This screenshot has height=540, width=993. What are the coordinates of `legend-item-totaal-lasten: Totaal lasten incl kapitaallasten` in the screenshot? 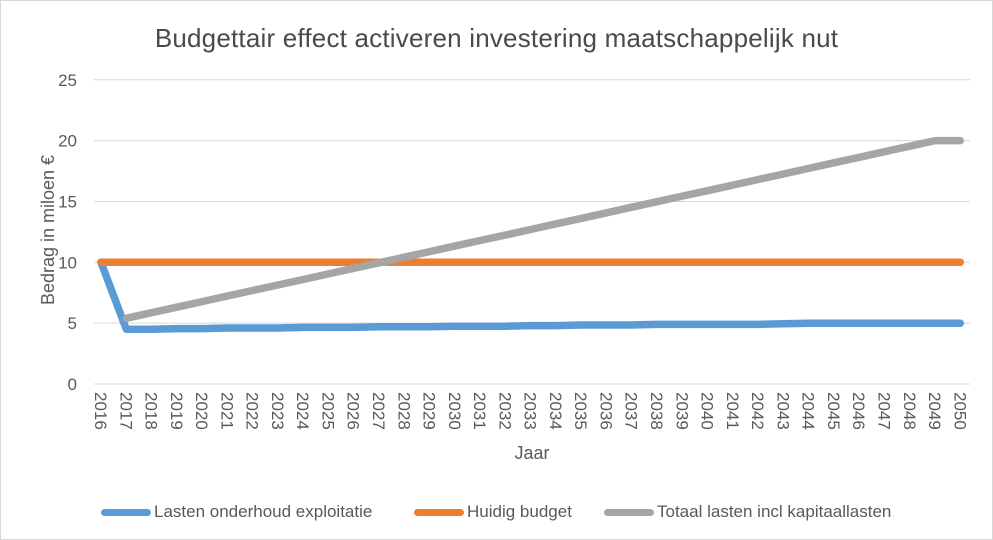 It's located at (747, 512).